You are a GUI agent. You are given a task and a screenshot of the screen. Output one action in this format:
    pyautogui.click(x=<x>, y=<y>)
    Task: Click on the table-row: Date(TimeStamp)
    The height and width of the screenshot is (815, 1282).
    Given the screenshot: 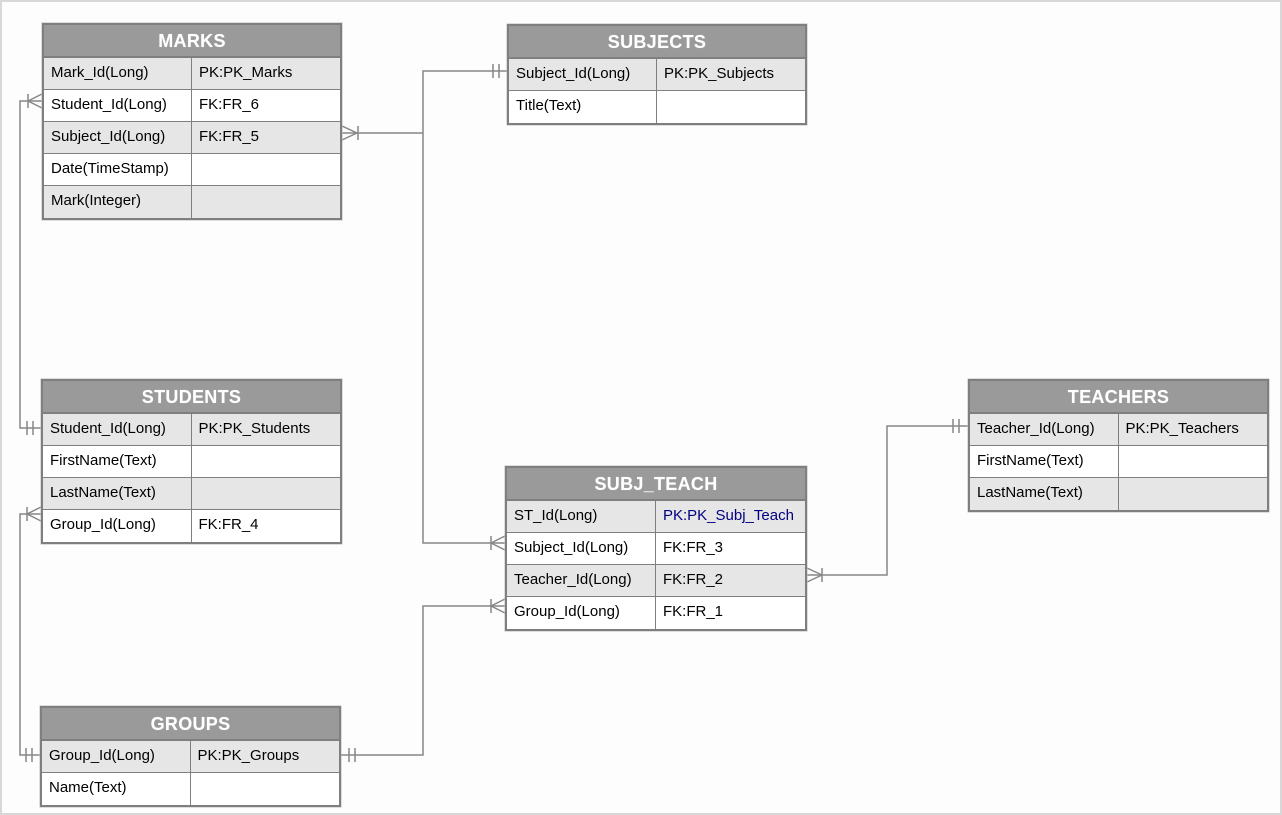 What is the action you would take?
    pyautogui.click(x=192, y=170)
    